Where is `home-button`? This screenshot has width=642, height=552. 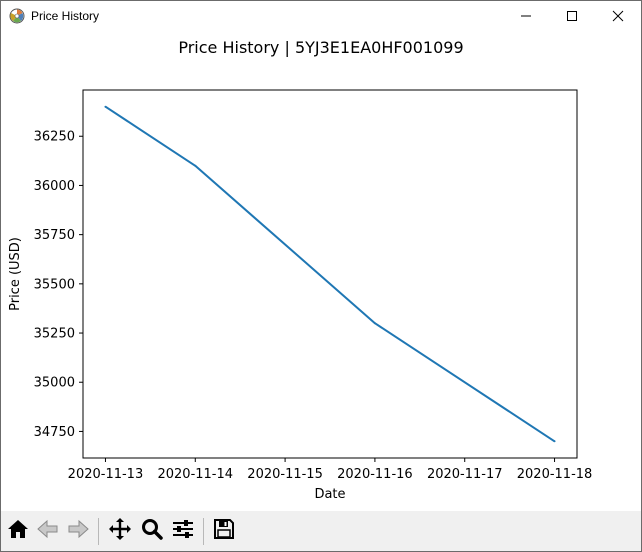 home-button is located at coordinates (18, 531).